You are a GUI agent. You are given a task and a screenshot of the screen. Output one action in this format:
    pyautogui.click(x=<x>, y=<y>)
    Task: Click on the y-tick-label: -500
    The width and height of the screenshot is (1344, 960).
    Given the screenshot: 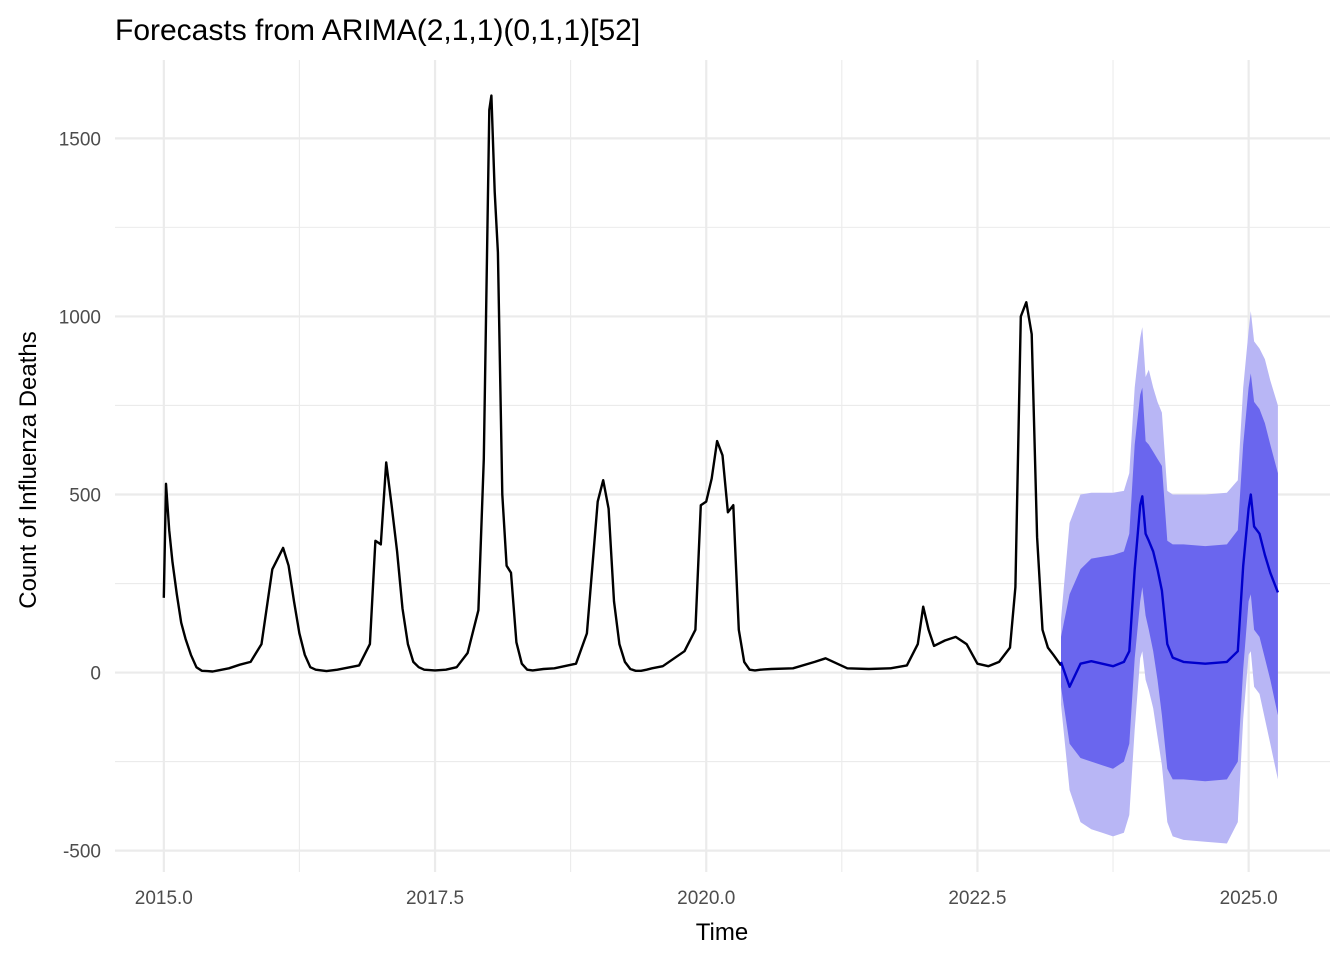 What is the action you would take?
    pyautogui.click(x=82, y=852)
    